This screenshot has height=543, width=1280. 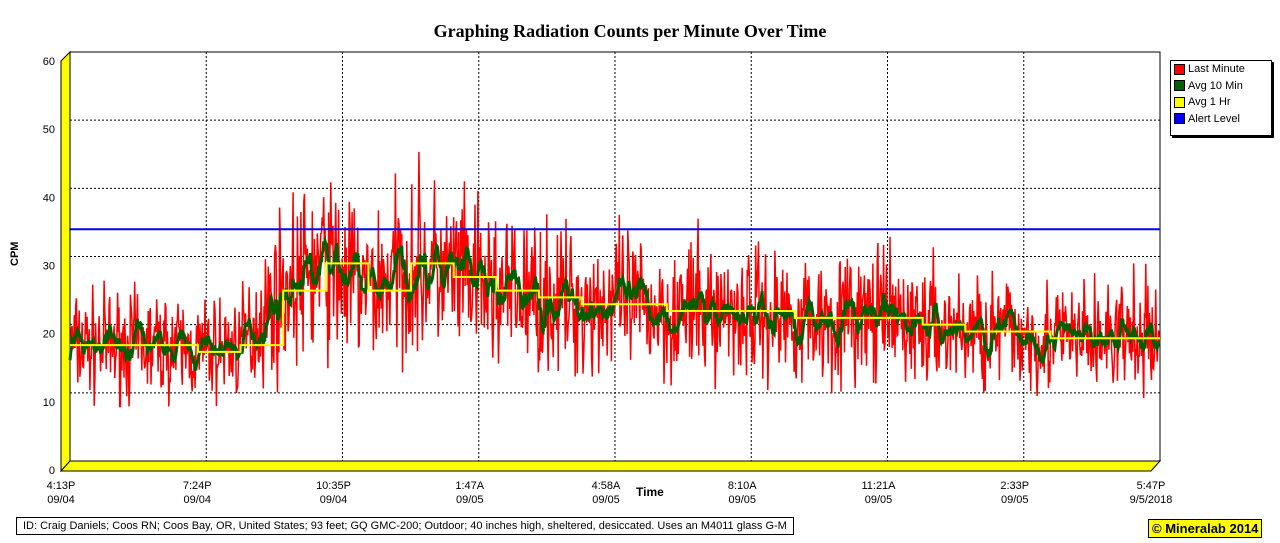 What do you see at coordinates (1205, 528) in the screenshot?
I see `copyright-badge: © Mineralab 2014` at bounding box center [1205, 528].